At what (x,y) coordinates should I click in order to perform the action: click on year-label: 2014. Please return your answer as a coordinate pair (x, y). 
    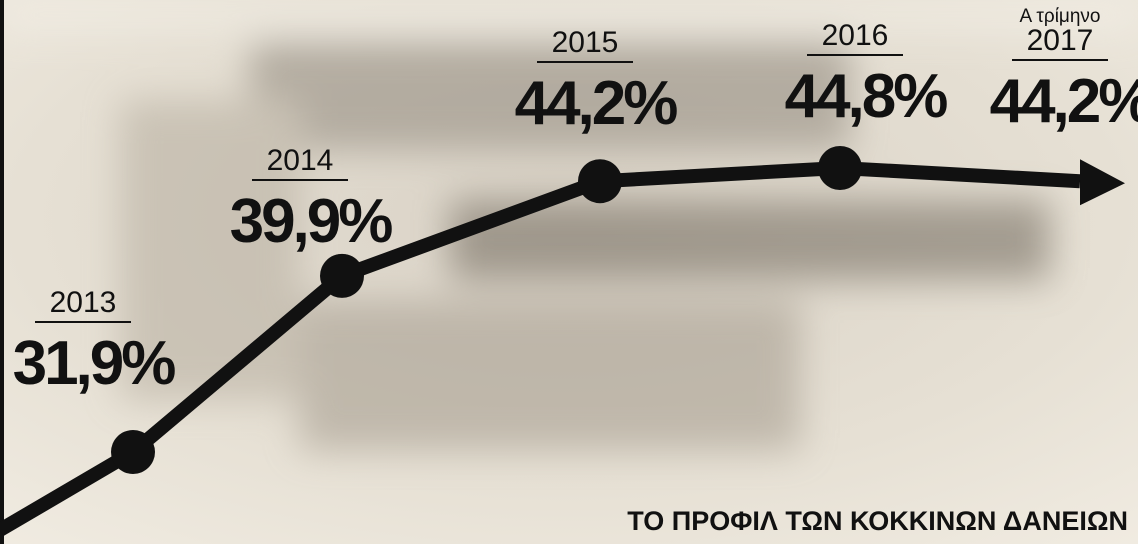
    Looking at the image, I should click on (300, 160).